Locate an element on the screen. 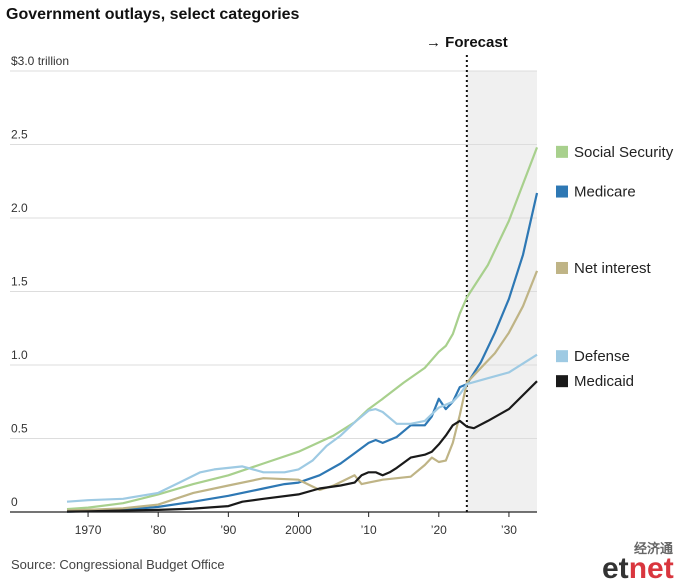 The width and height of the screenshot is (690, 582). watermark-logo: etnet is located at coordinates (638, 567).